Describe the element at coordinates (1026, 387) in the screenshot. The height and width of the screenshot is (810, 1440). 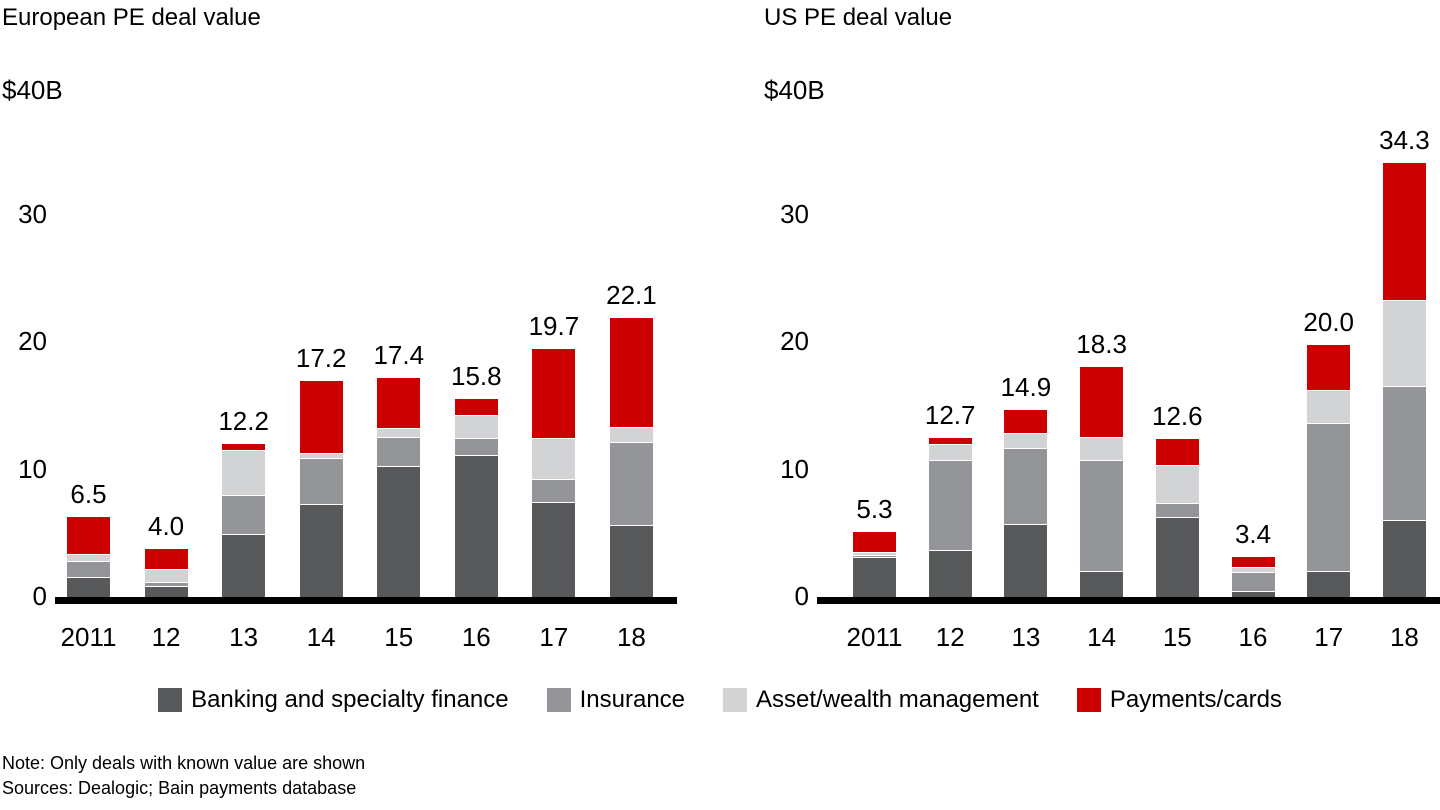
I see `bar-total-label: 14.9` at that location.